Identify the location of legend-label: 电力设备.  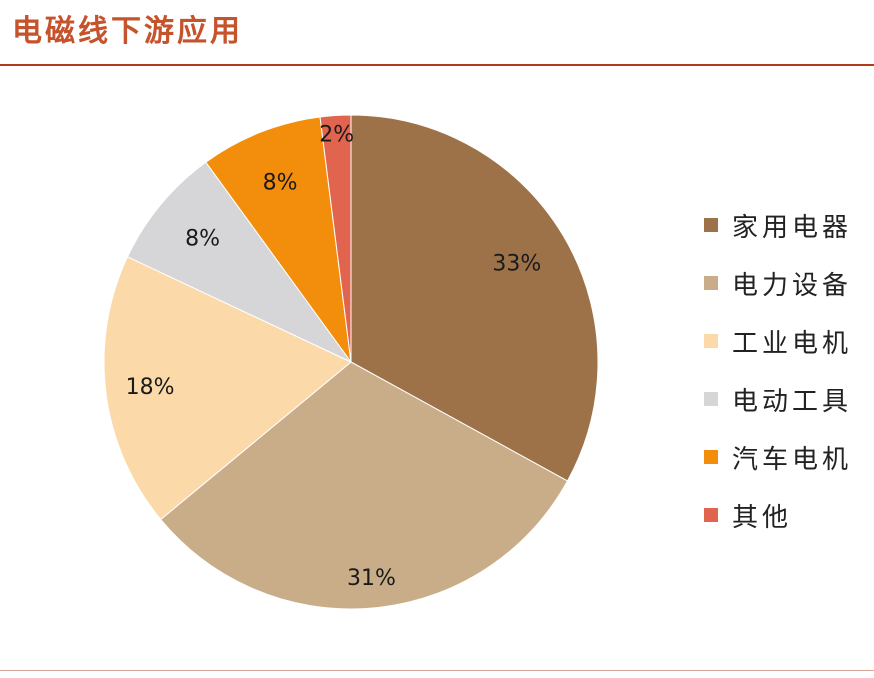
(792, 285).